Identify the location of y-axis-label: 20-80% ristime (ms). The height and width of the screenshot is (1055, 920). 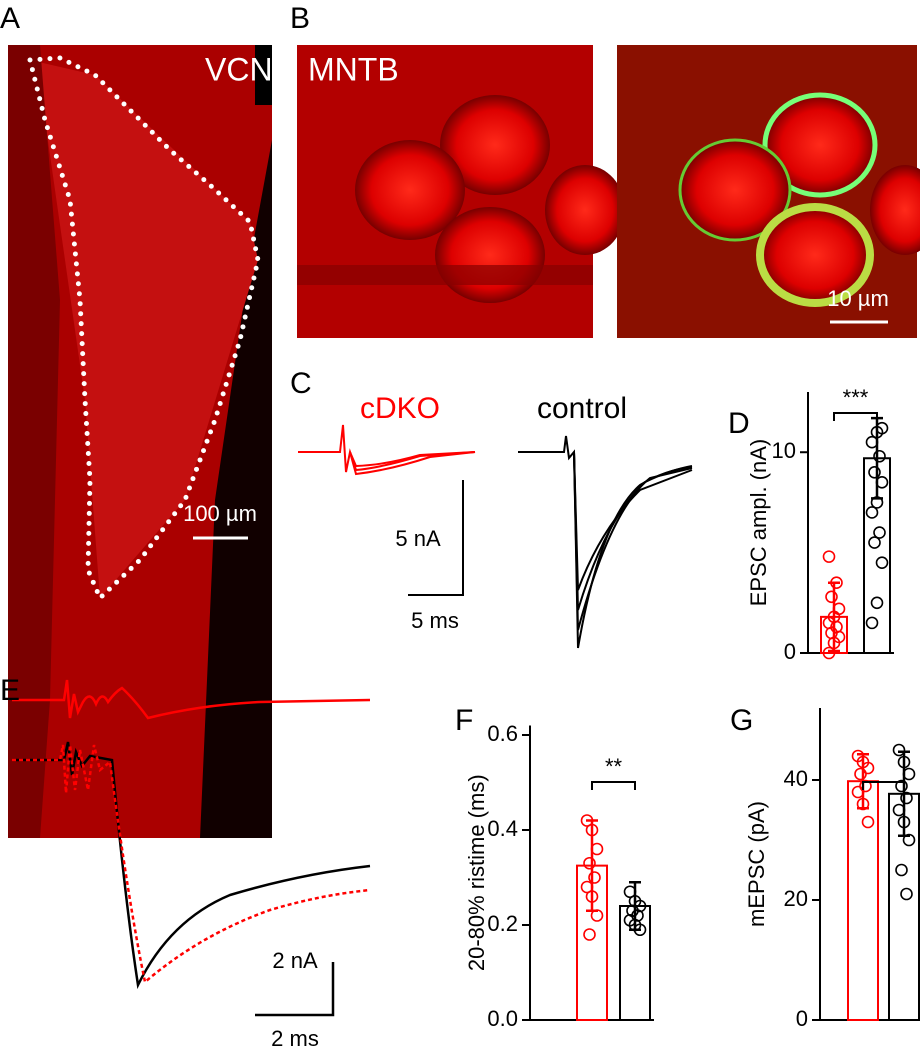
(476, 872).